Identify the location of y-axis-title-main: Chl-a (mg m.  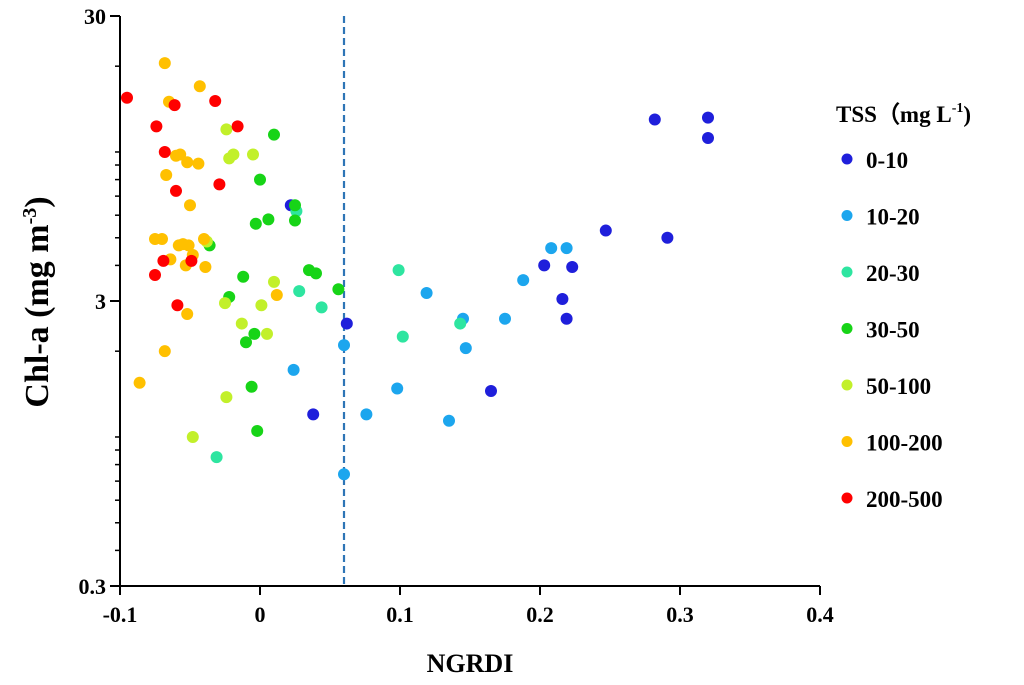
(37, 315).